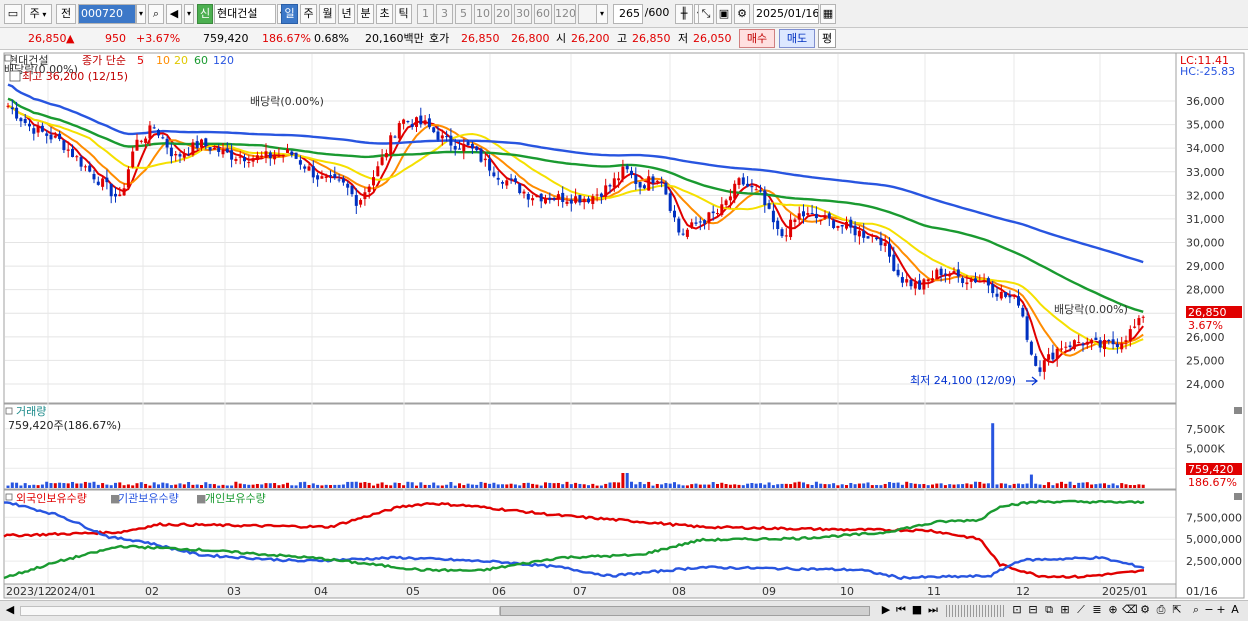 Image resolution: width=1248 pixels, height=621 pixels. Describe the element at coordinates (66, 14) in the screenshot. I see `compare-button: 전` at that location.